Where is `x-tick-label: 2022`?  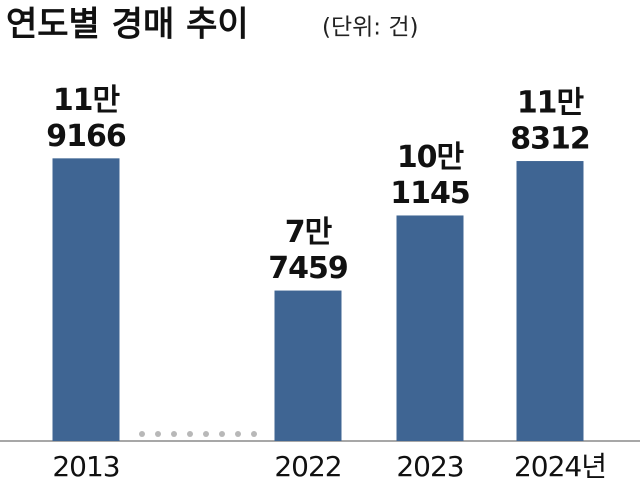 x-tick-label: 2022 is located at coordinates (307, 466).